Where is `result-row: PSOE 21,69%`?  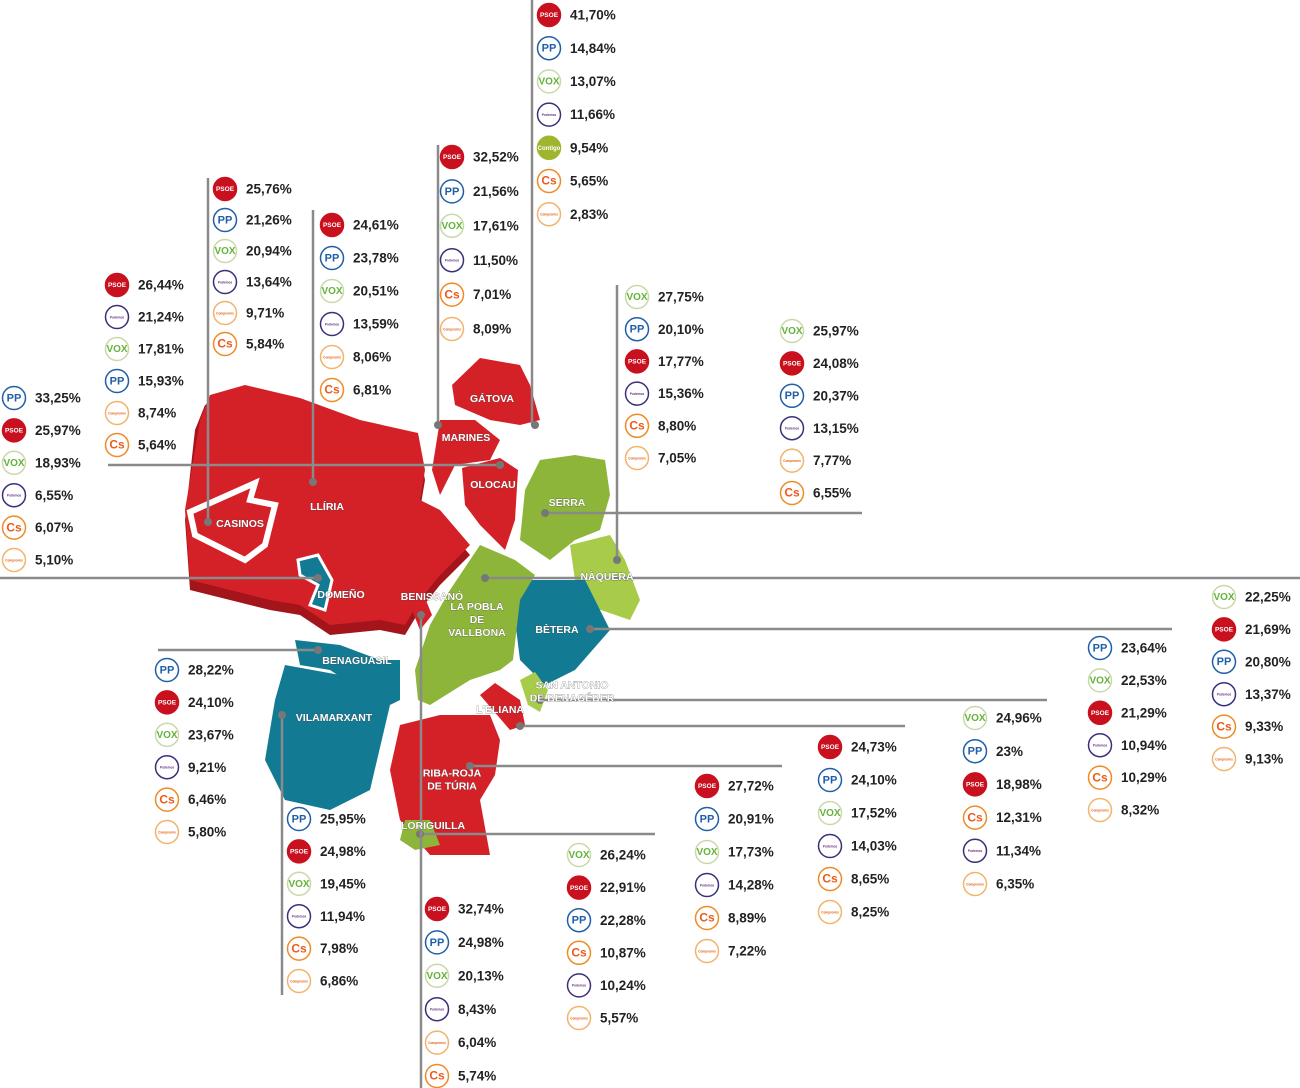
result-row: PSOE 21,69% is located at coordinates (1251, 629).